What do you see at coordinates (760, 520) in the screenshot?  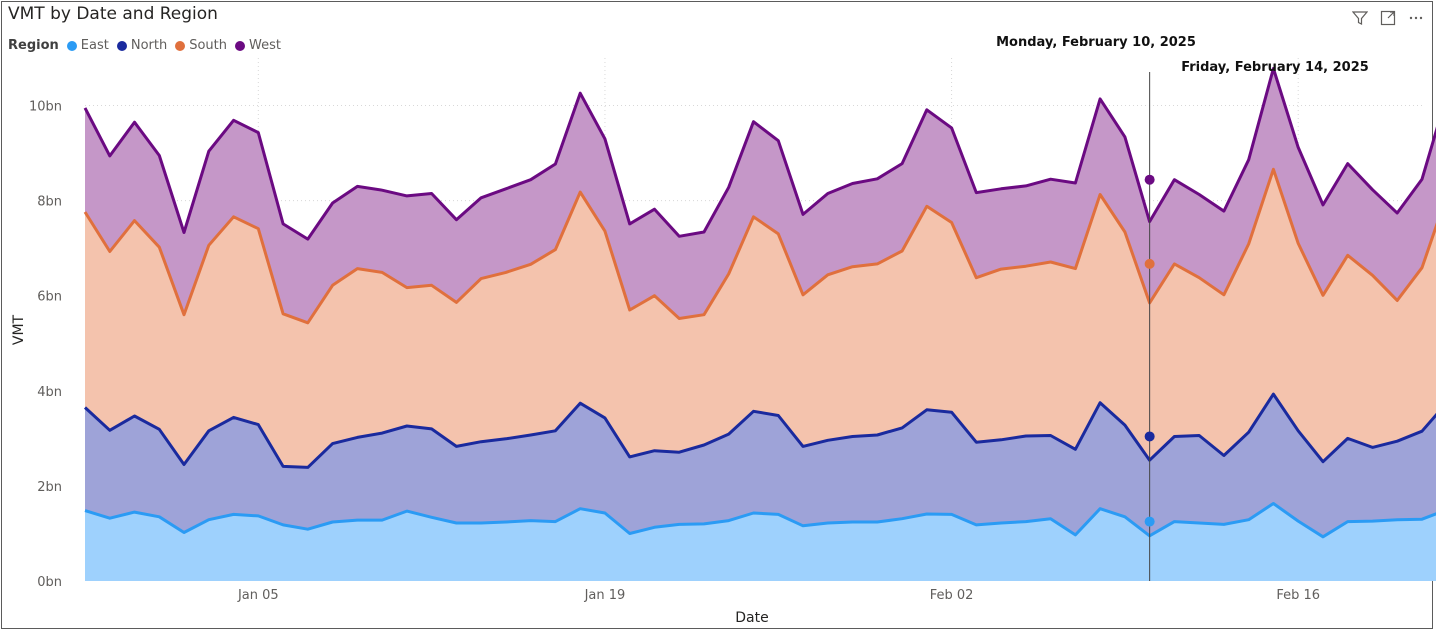 I see `line-east` at bounding box center [760, 520].